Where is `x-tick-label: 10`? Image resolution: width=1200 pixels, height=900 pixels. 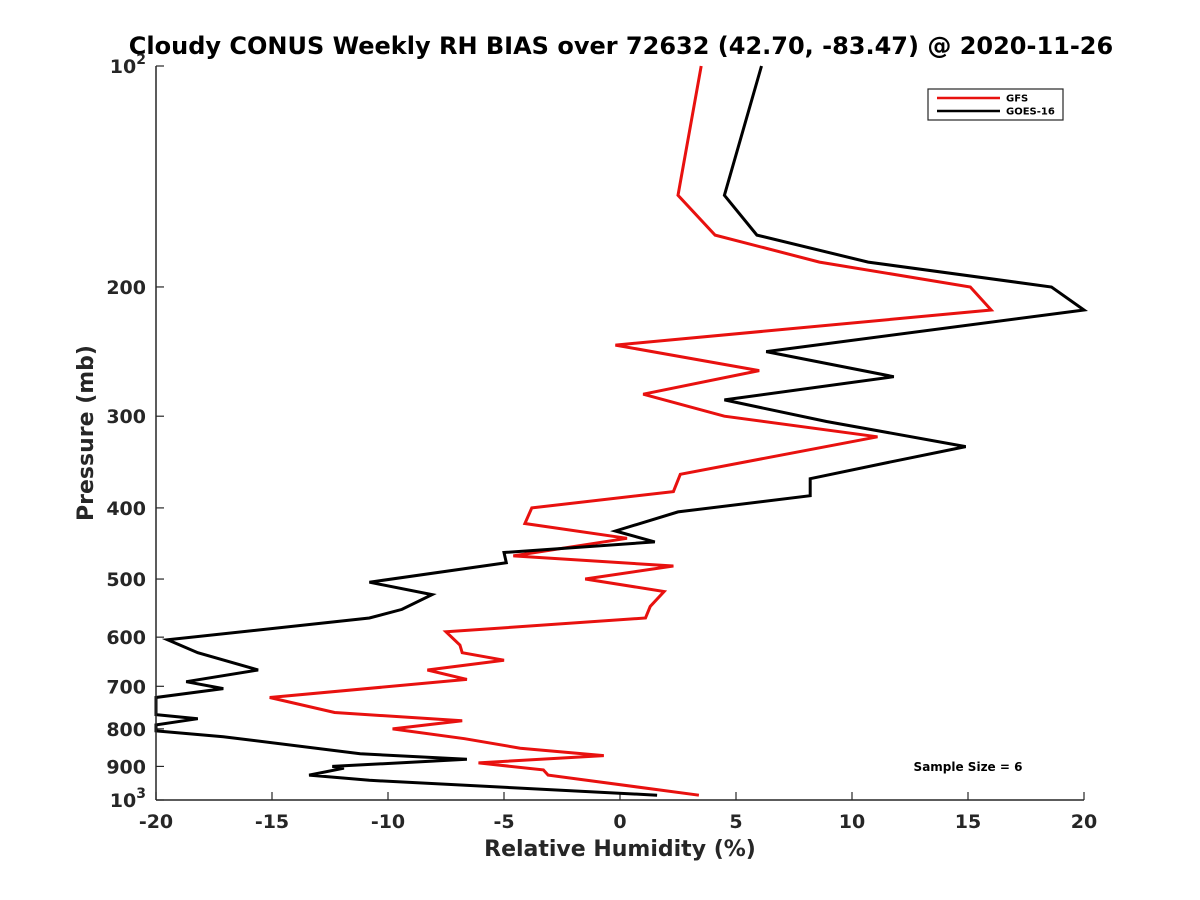 x-tick-label: 10 is located at coordinates (852, 822).